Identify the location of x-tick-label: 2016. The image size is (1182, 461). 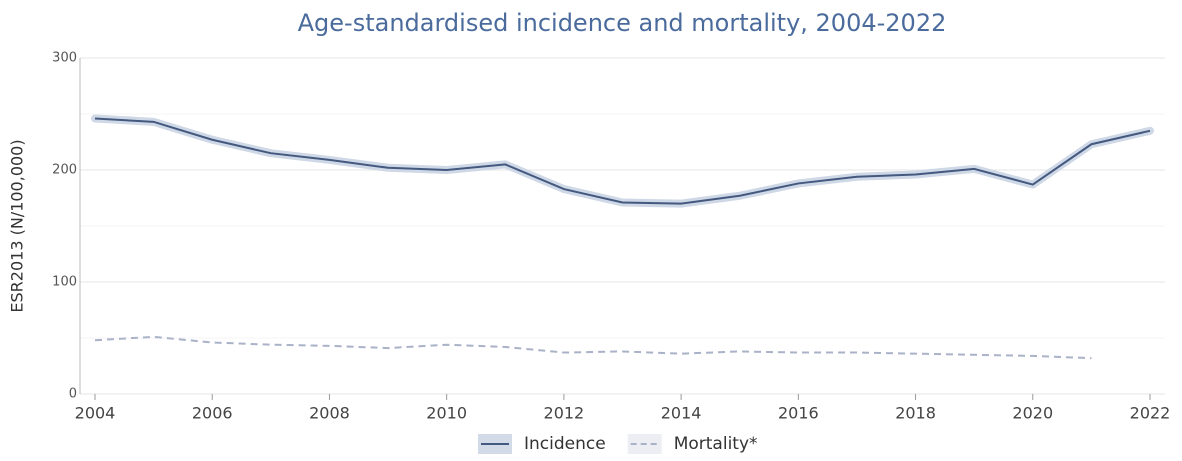
(798, 413).